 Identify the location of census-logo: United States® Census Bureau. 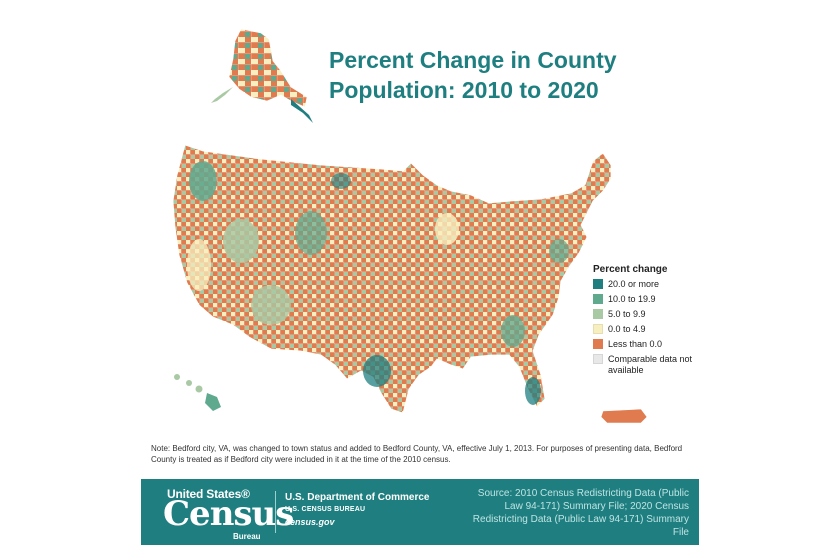
(228, 512).